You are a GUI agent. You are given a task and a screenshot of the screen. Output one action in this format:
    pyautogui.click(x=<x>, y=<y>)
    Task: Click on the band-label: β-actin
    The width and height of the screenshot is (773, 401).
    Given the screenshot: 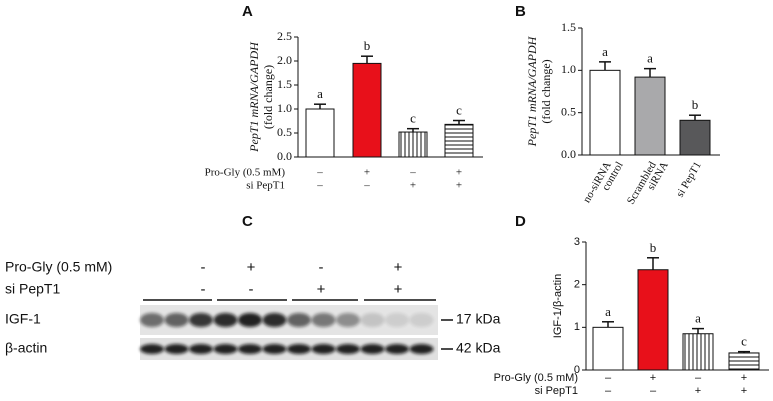 What is the action you would take?
    pyautogui.click(x=26, y=348)
    